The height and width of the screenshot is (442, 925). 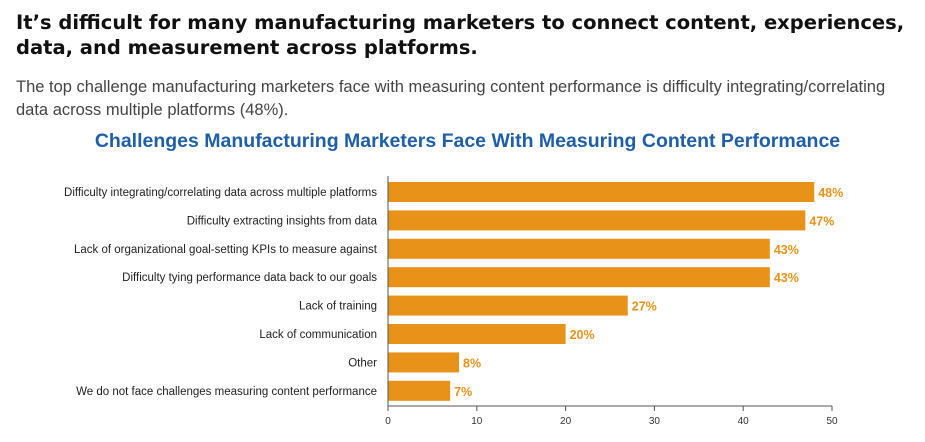 I want to click on x-tick-label: 0, so click(x=388, y=421).